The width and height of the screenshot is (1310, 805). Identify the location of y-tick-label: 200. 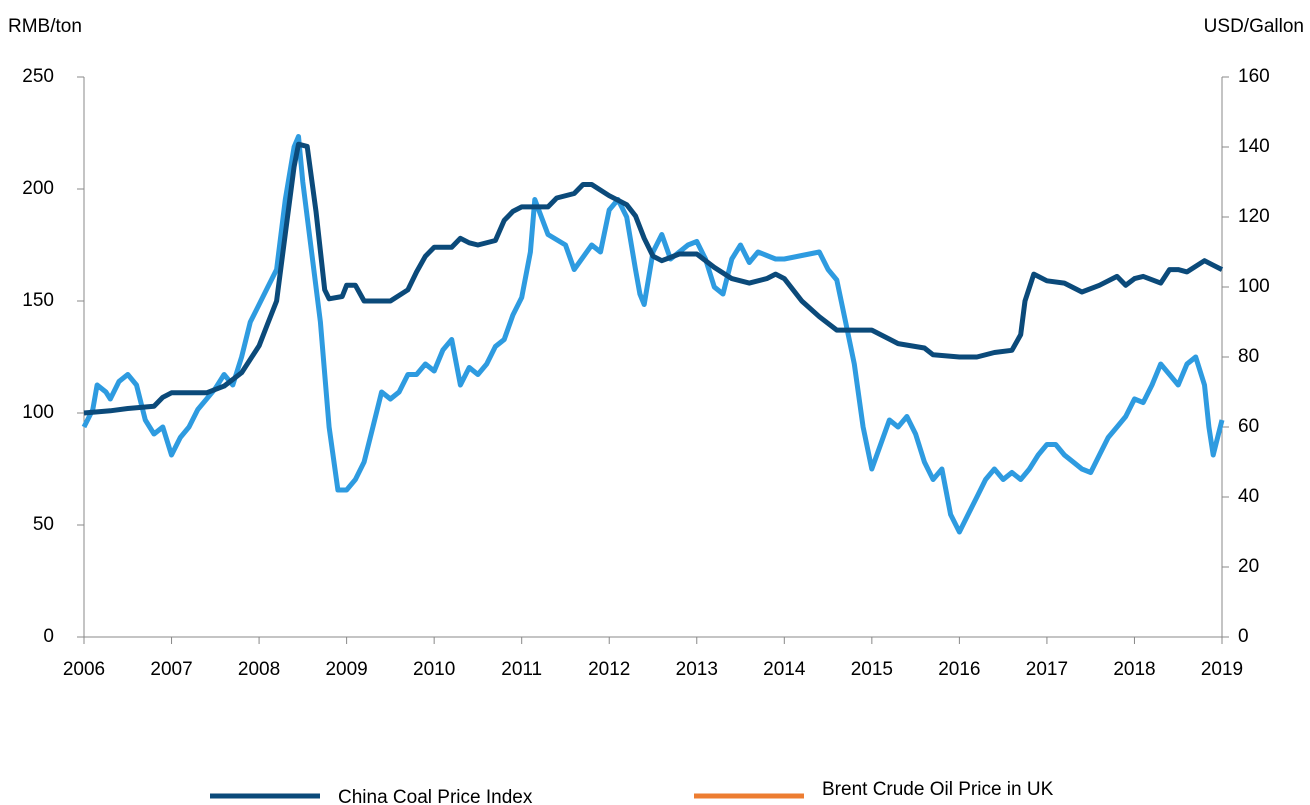
(38, 188).